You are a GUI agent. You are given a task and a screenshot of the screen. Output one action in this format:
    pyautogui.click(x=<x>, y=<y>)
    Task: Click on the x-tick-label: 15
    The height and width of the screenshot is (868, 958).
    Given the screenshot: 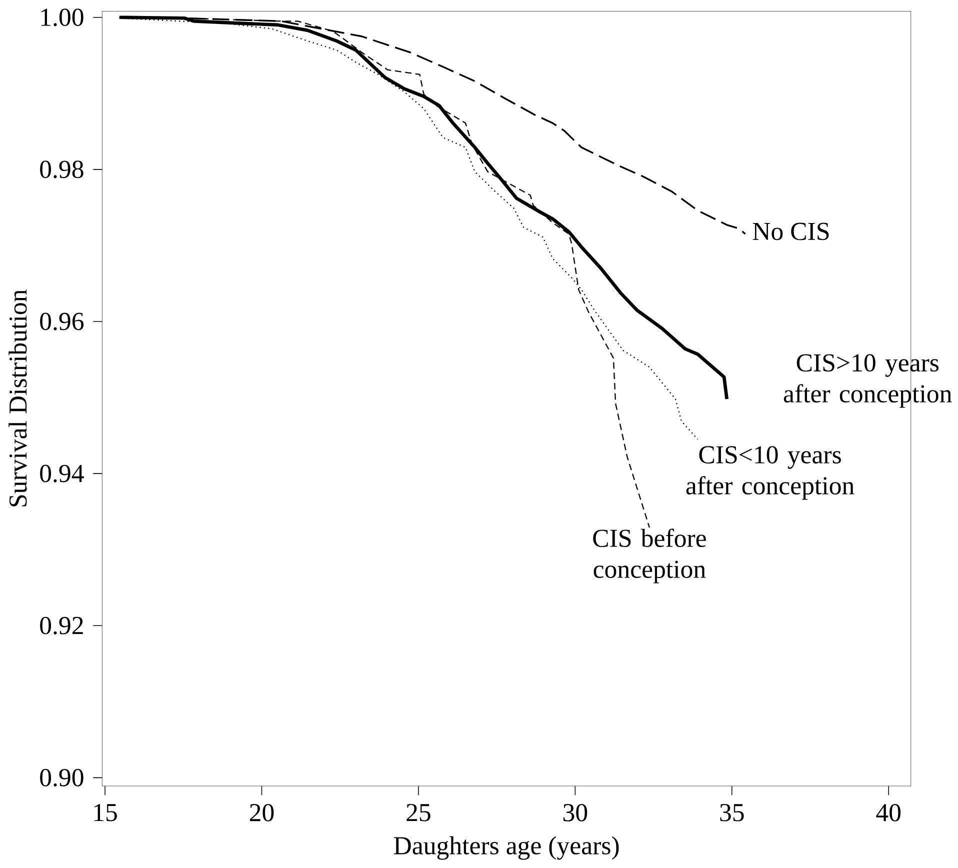 What is the action you would take?
    pyautogui.click(x=105, y=813)
    